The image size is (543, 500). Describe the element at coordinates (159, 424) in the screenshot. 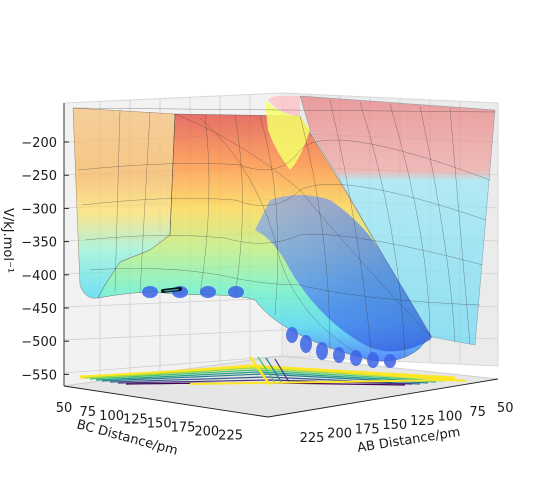

I see `y-tick-label: 150` at that location.